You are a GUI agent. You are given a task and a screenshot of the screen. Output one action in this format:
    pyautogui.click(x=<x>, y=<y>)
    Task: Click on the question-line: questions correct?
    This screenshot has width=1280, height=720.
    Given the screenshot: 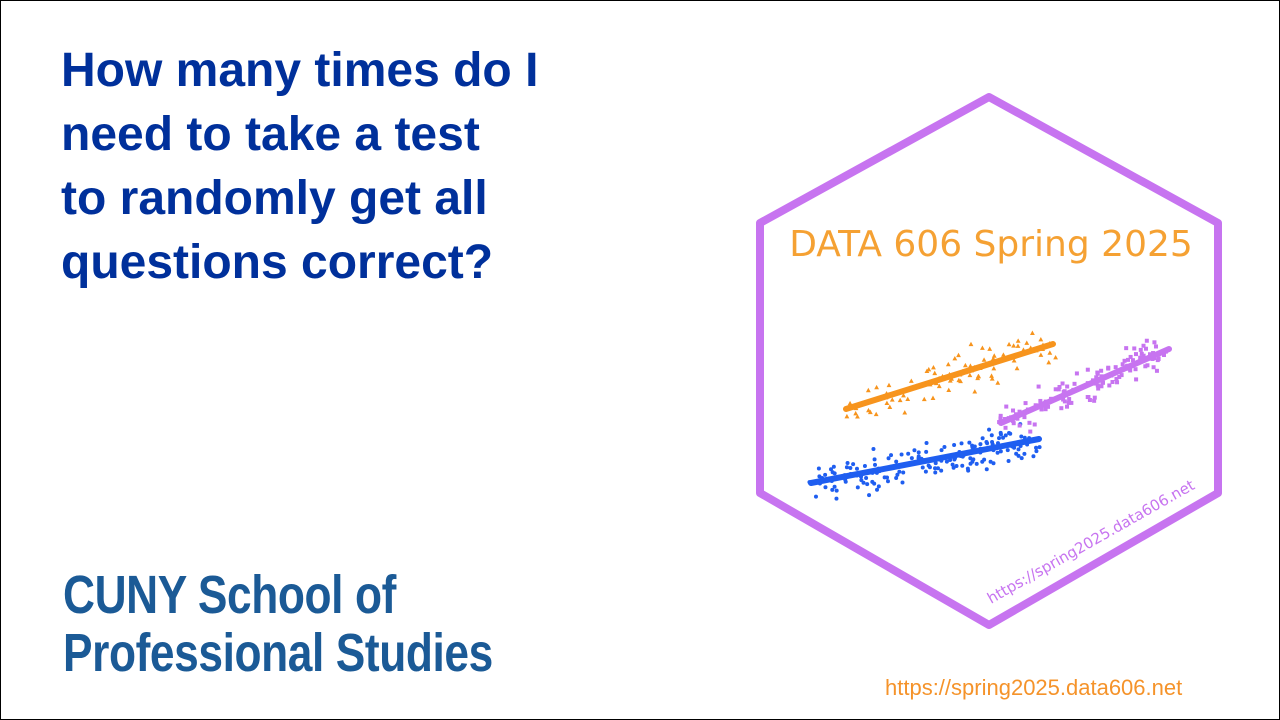 What is the action you would take?
    pyautogui.click(x=277, y=262)
    